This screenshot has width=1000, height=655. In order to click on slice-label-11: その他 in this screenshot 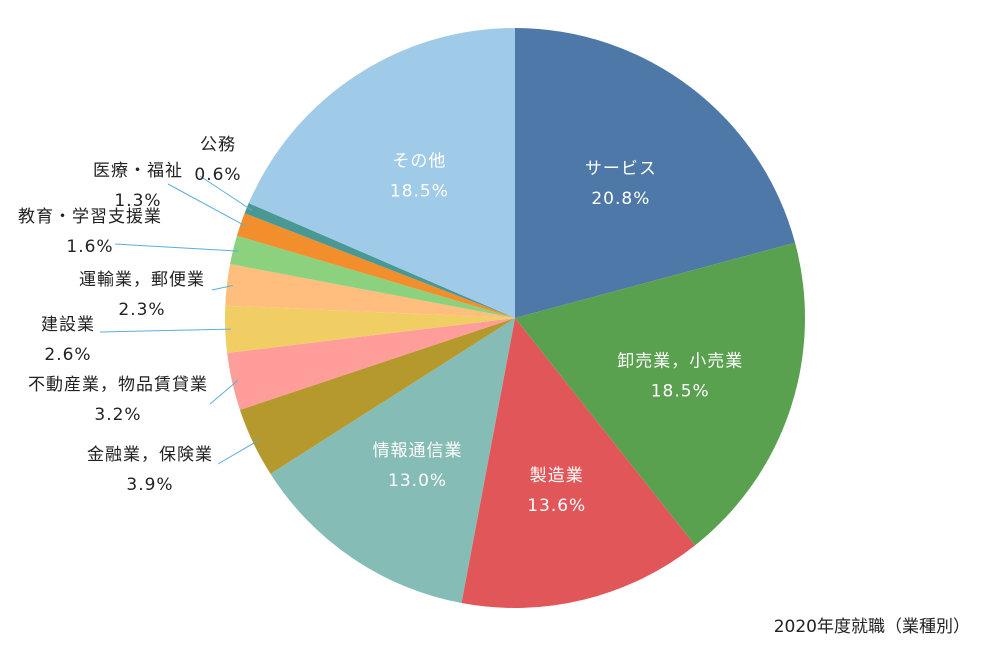, I will do `click(419, 162)`.